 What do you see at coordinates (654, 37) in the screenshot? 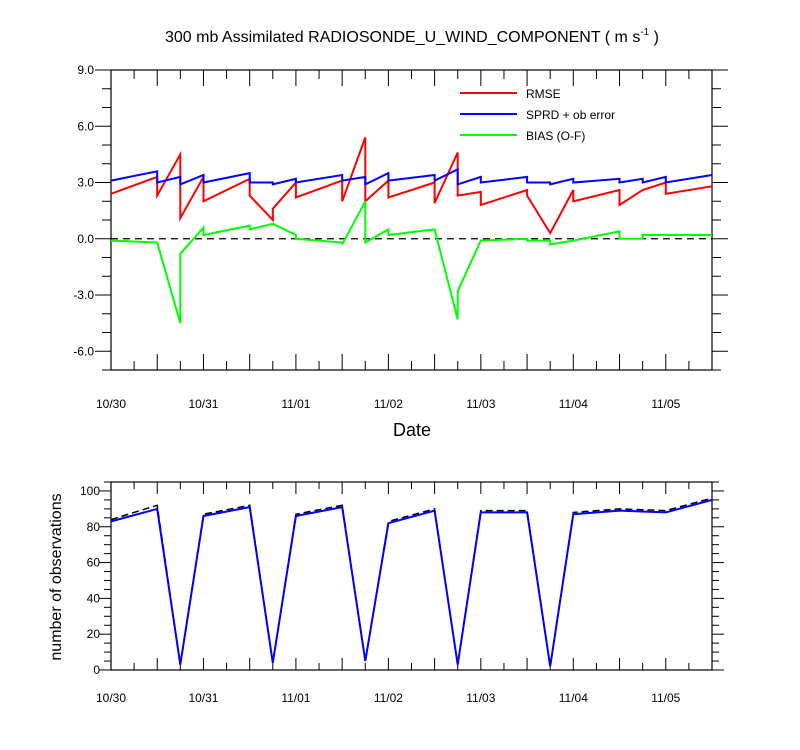
I see `chart-title-close: )` at bounding box center [654, 37].